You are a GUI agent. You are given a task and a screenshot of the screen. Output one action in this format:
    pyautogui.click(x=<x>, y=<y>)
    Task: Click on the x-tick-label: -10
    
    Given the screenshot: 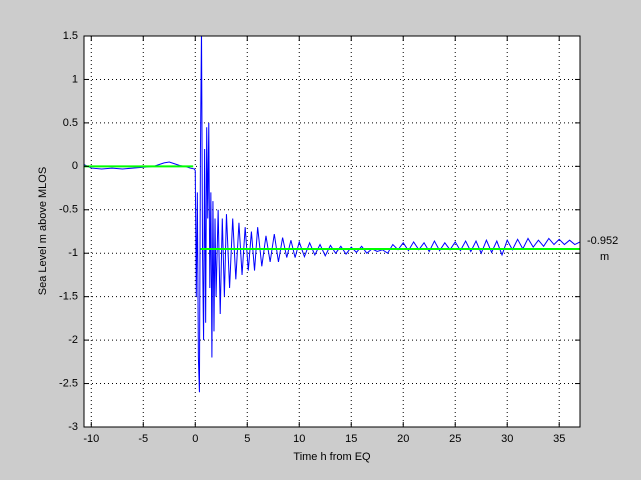 What is the action you would take?
    pyautogui.click(x=91, y=439)
    